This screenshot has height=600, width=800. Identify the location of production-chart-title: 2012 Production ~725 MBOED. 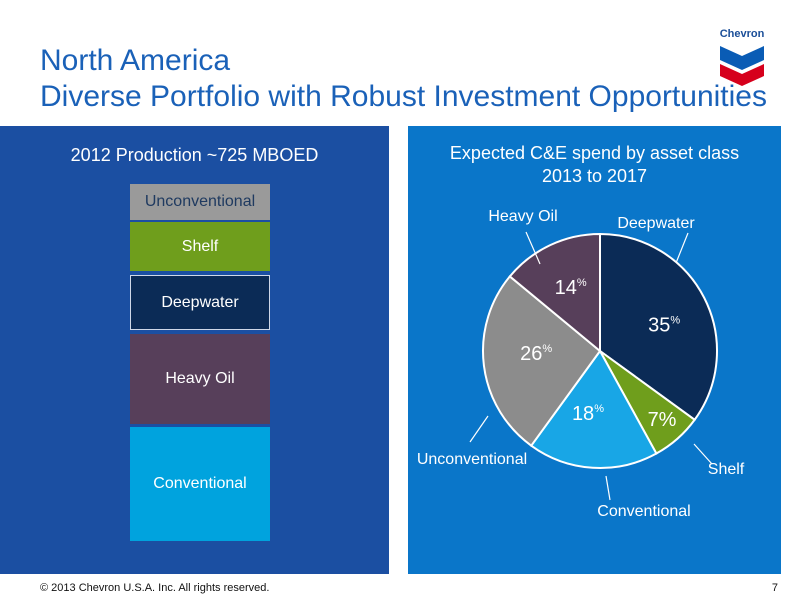
(194, 155).